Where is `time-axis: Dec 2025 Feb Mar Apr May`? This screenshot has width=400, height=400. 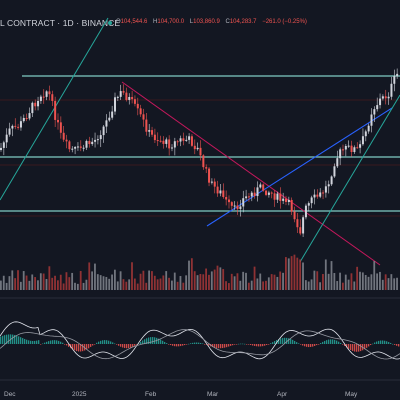 time-axis: Dec 2025 Feb Mar Apr May is located at coordinates (181, 394).